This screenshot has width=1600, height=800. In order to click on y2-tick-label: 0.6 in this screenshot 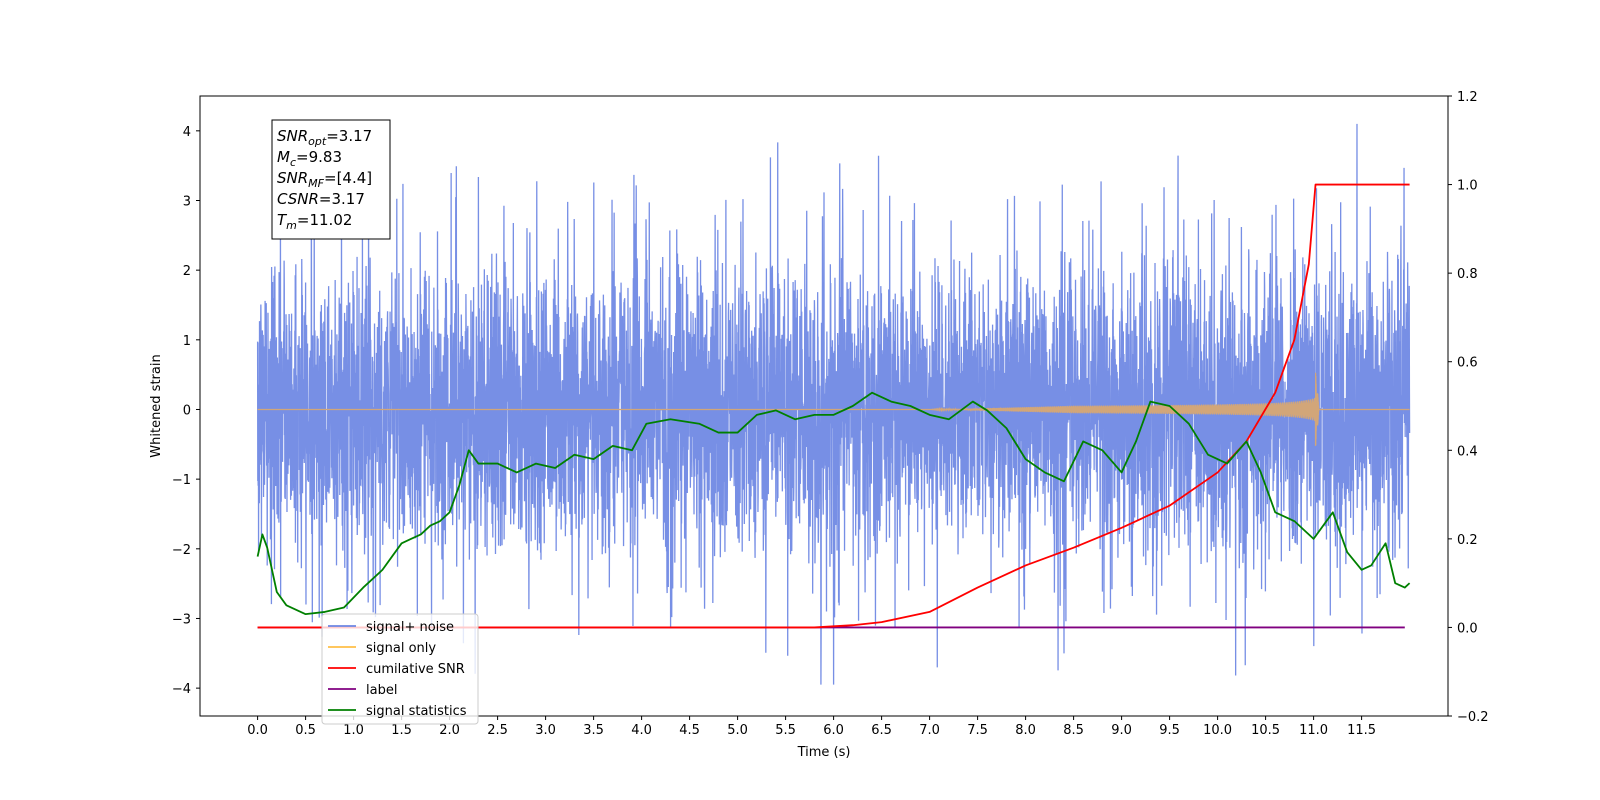, I will do `click(1467, 363)`.